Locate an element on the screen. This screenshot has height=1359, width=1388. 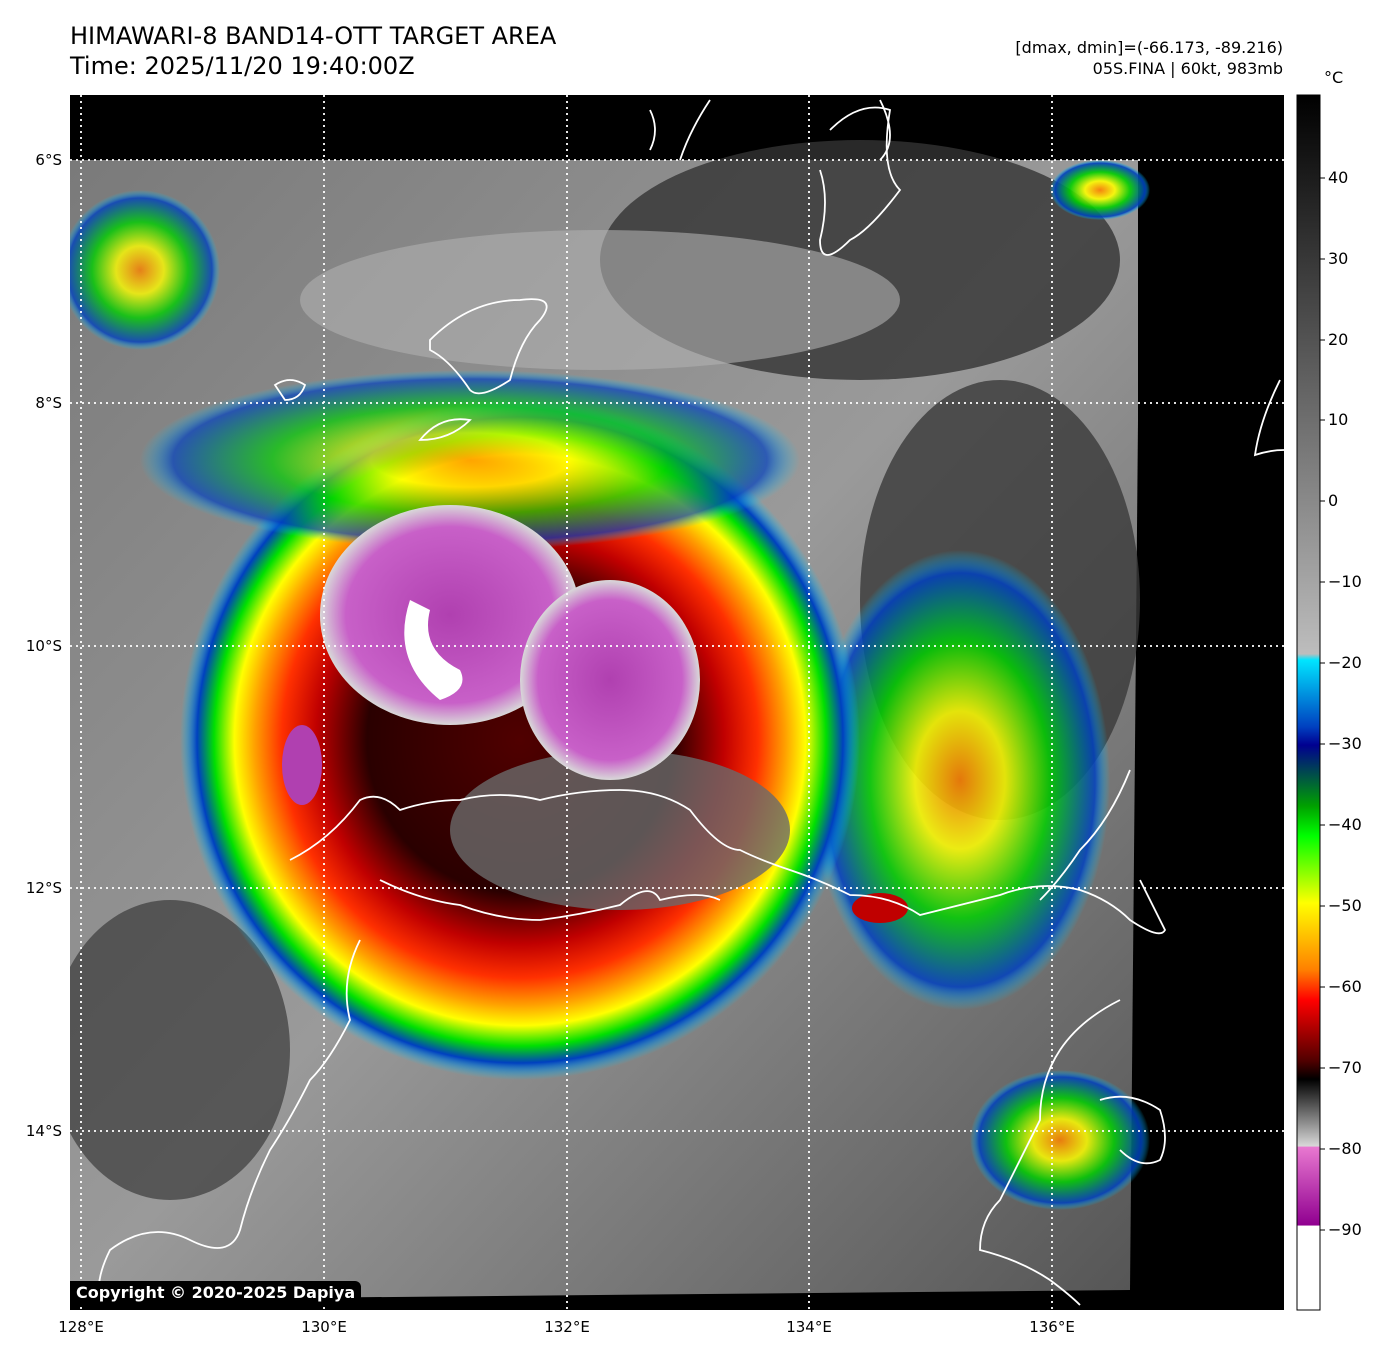
lon-label-134e: 134°E is located at coordinates (809, 1327).